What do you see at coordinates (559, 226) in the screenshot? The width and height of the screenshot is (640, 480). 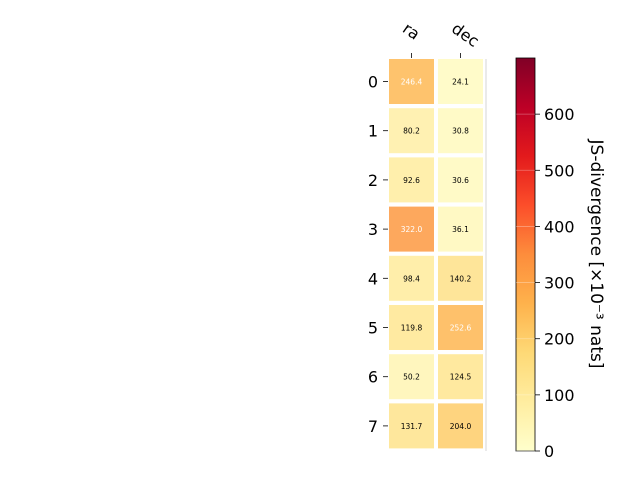 I see `colorbar-tick-label: 400` at bounding box center [559, 226].